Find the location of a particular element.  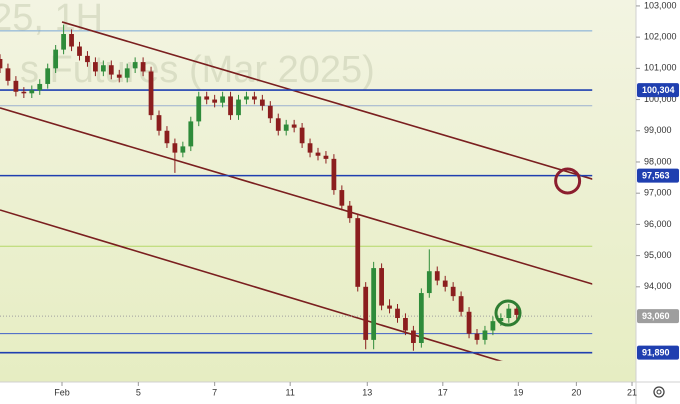

x-tick-label: 5 is located at coordinates (138, 392).